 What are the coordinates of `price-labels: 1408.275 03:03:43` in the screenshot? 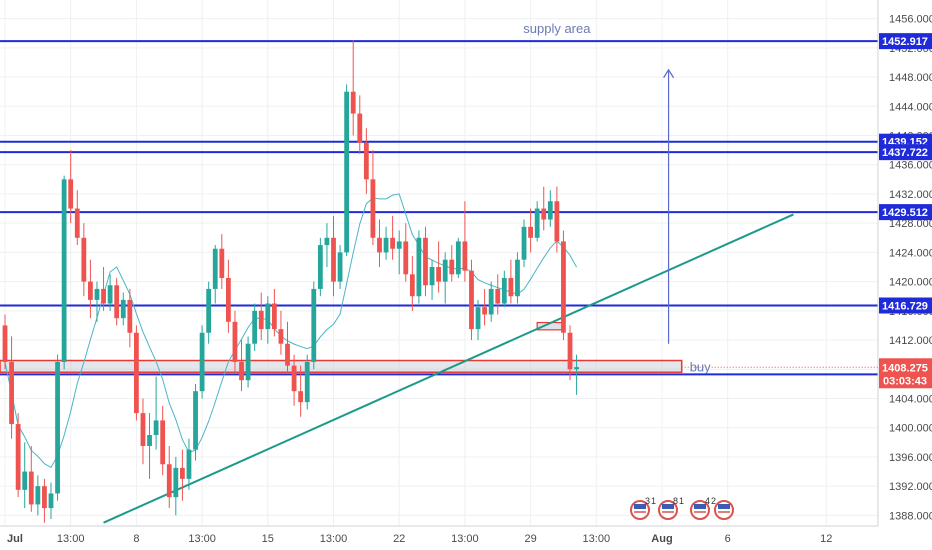 It's located at (905, 373).